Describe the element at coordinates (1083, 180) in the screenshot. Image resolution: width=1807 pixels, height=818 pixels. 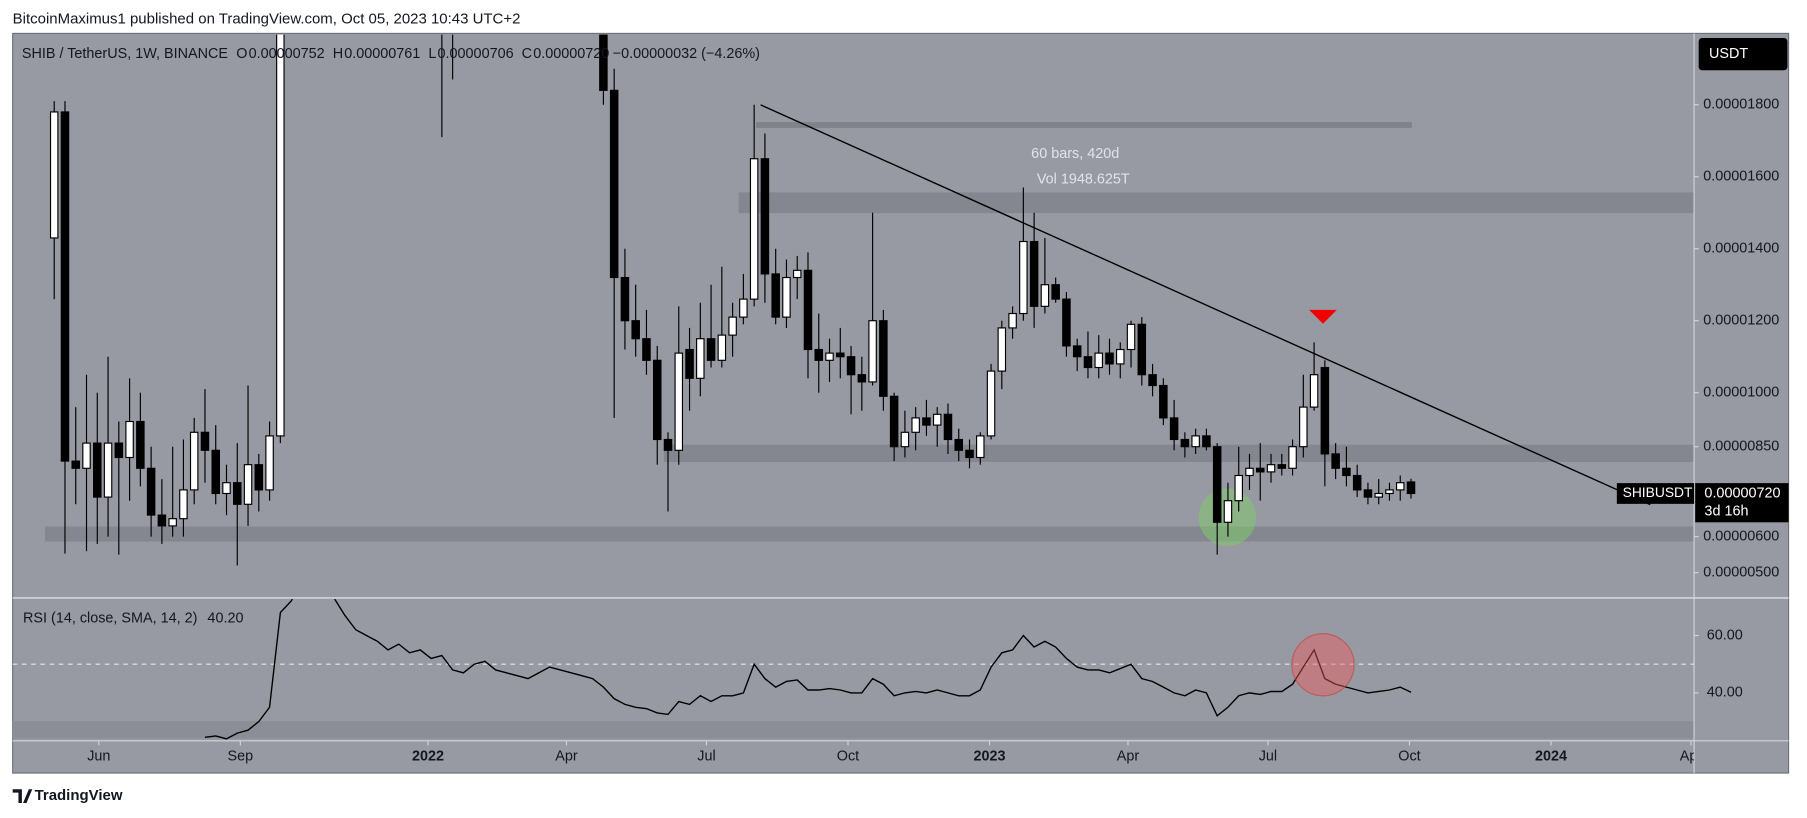
I see `measure-volume: Vol 1948.625T` at that location.